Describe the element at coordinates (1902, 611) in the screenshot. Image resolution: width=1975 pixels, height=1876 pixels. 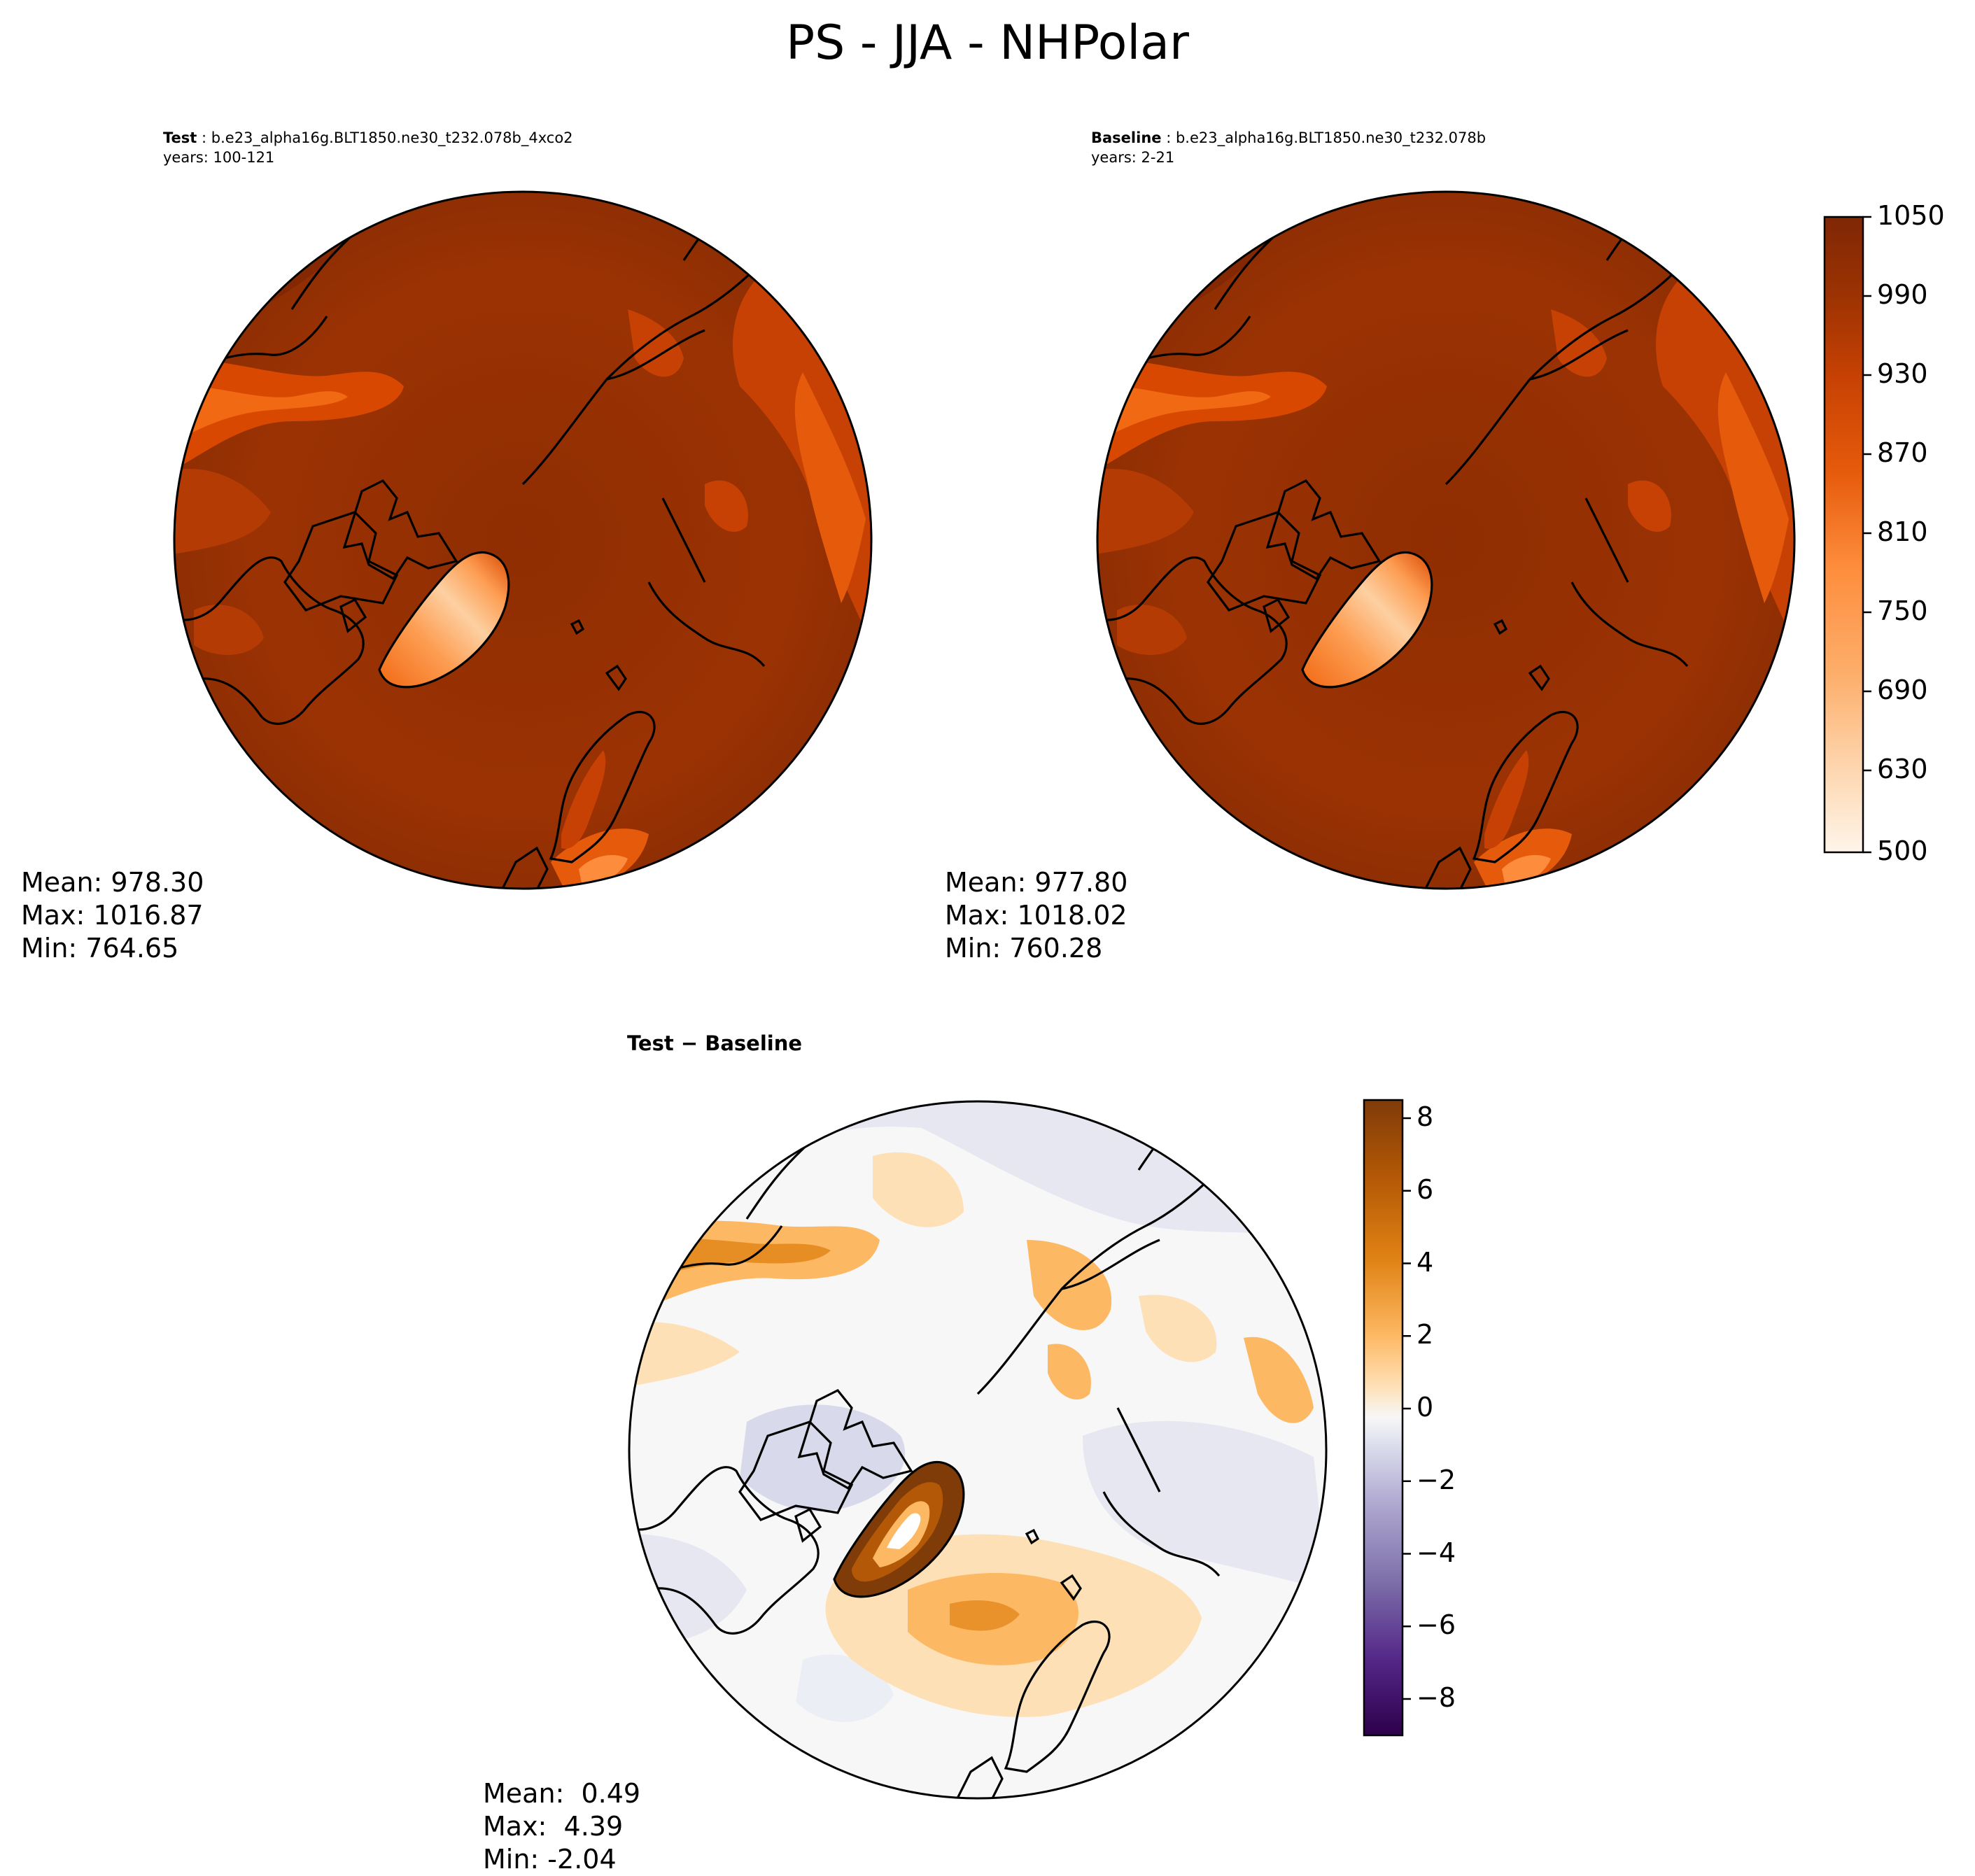
I see `absolute-colorbar-tick-label: 750` at that location.